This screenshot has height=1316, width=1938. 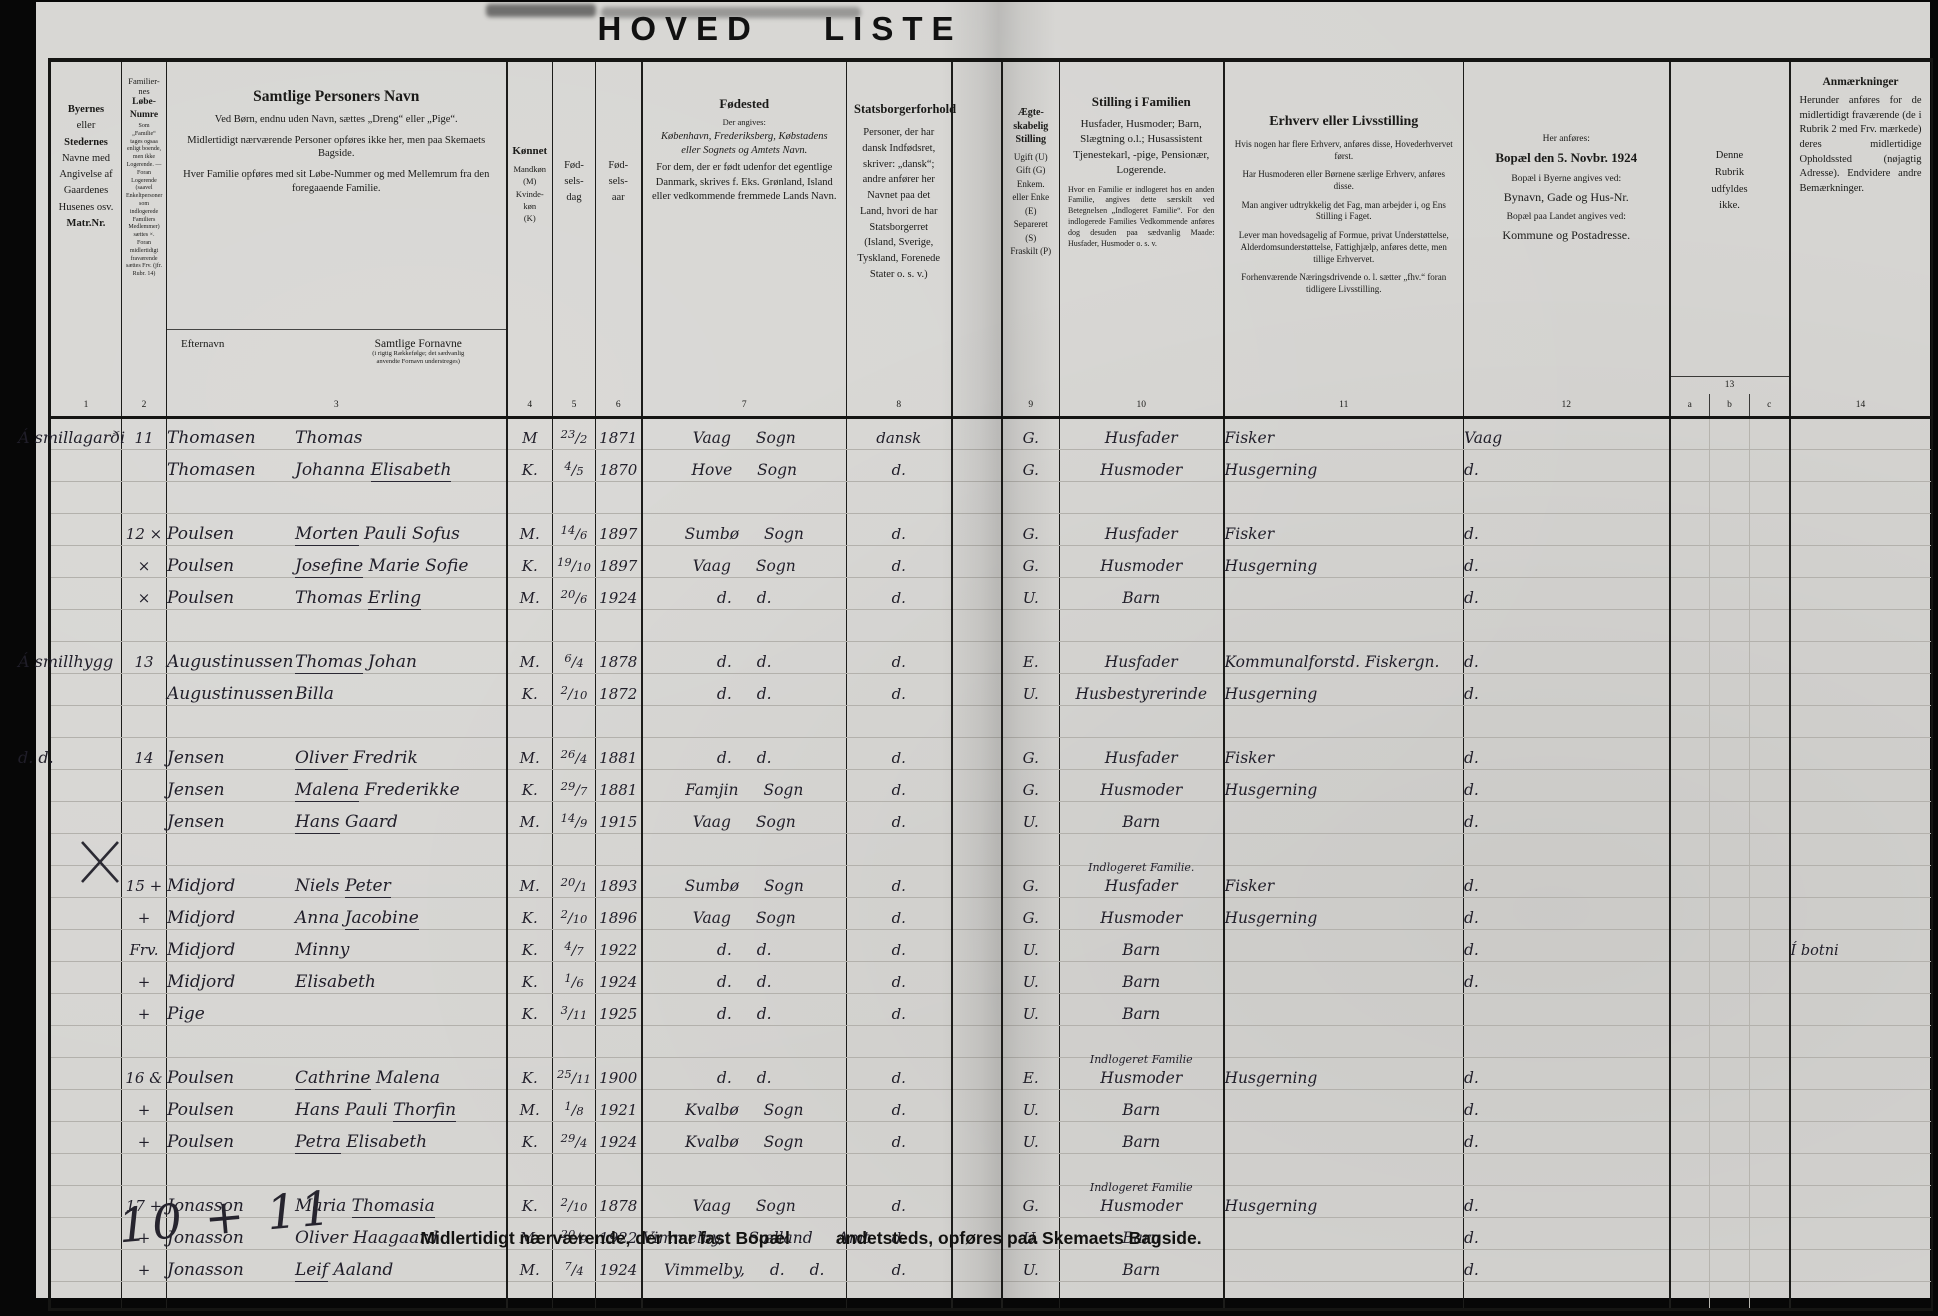 What do you see at coordinates (574, 1233) in the screenshot?
I see `day-cell: 20/9` at bounding box center [574, 1233].